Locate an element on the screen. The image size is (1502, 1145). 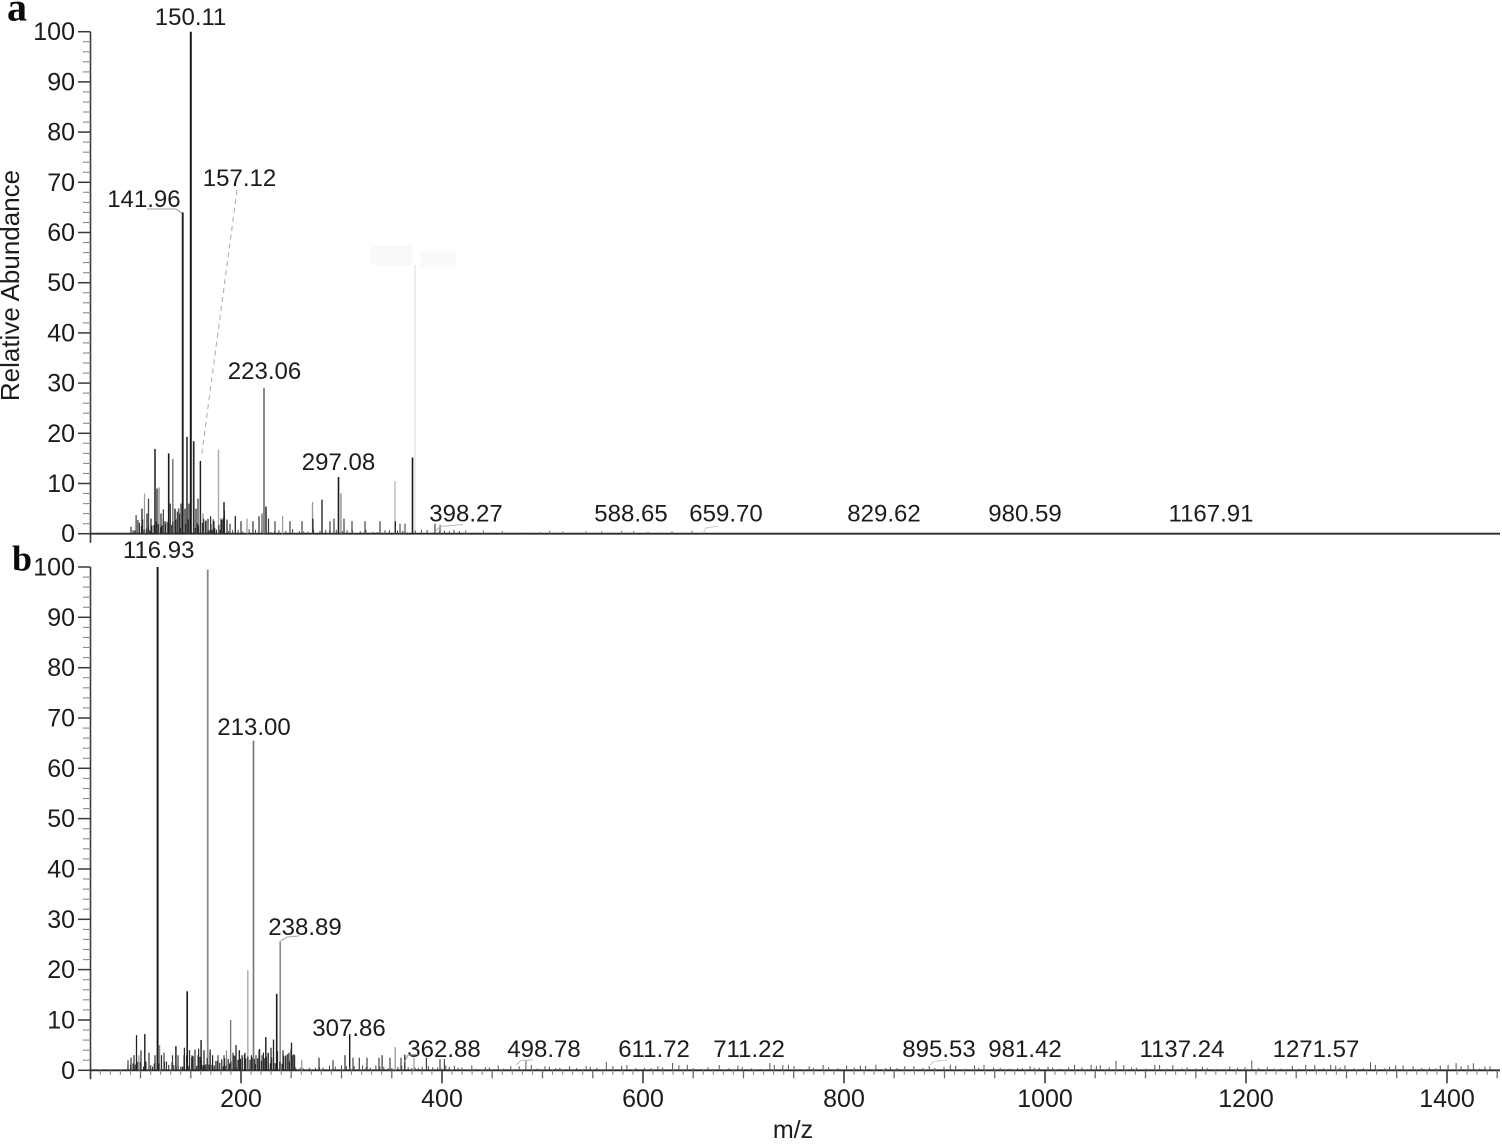
svg-text: 362.88 is located at coordinates (443, 1049).